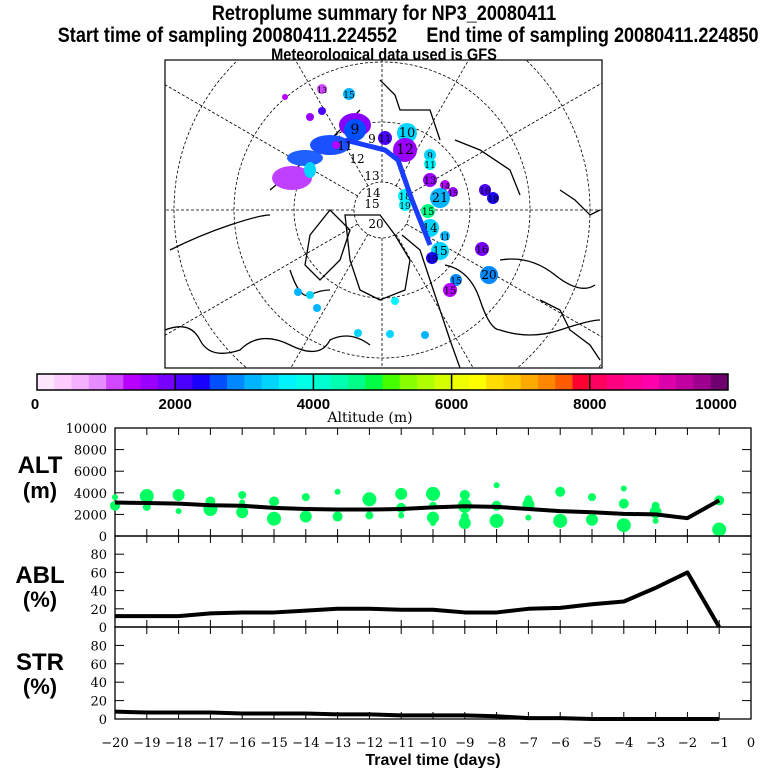  Describe the element at coordinates (400, 743) in the screenshot. I see `x-tick-label: −11` at that location.